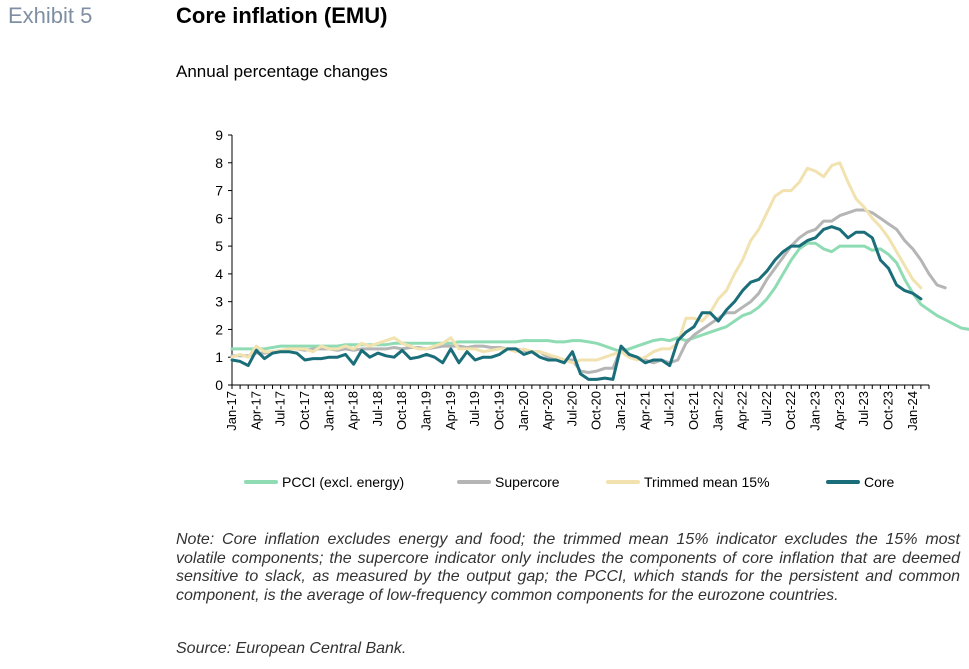 The image size is (969, 669). What do you see at coordinates (219, 357) in the screenshot?
I see `y-tick-label: 1` at bounding box center [219, 357].